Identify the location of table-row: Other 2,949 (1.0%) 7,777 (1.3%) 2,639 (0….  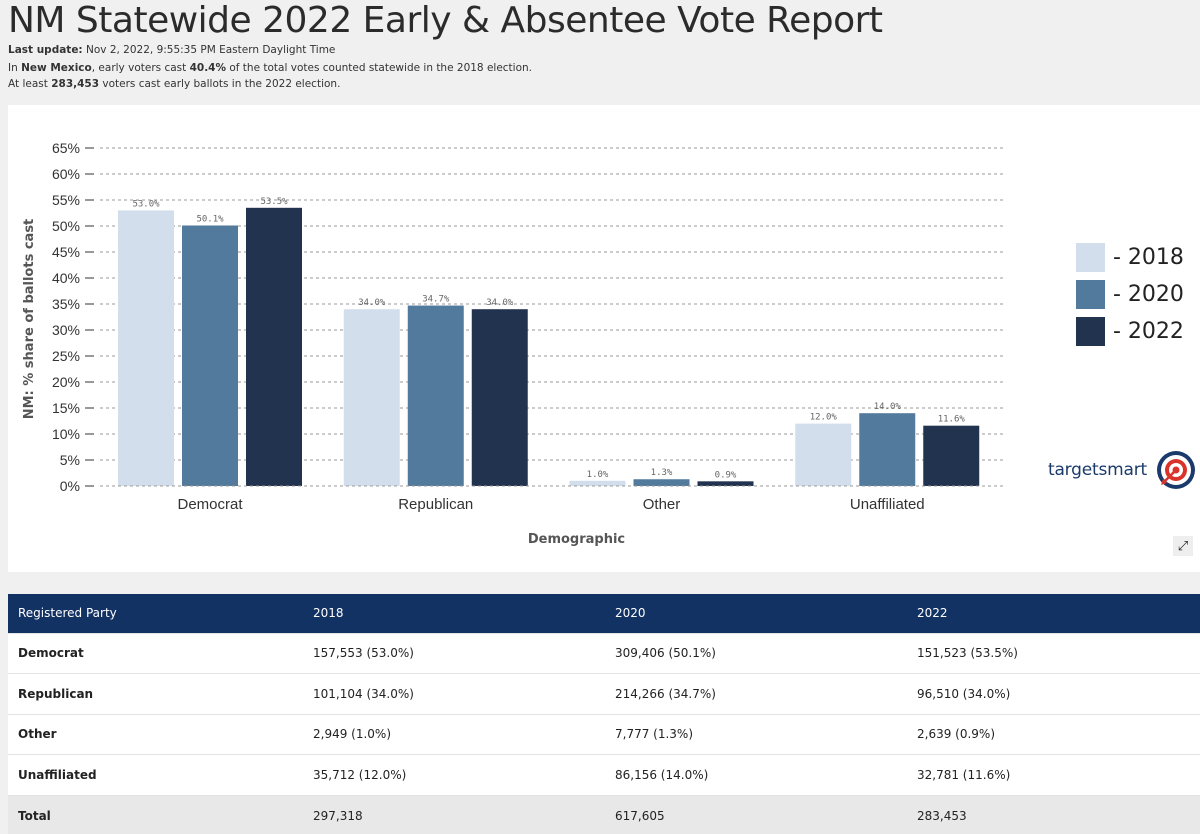
(604, 734).